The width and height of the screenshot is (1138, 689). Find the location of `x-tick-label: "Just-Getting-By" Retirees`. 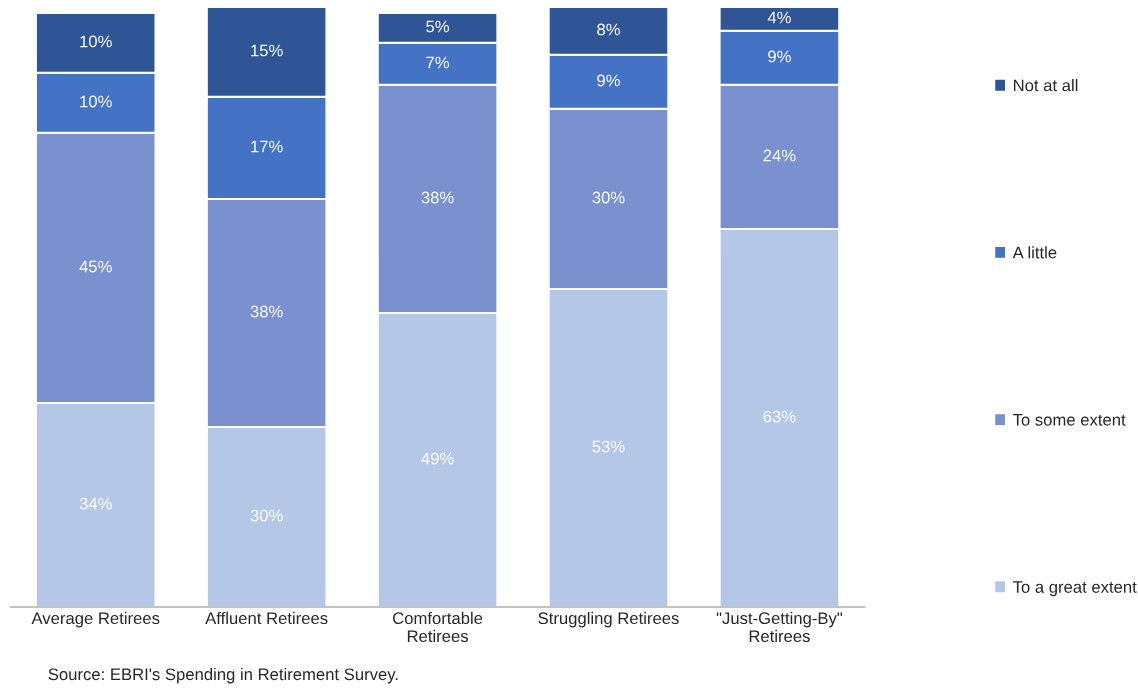

x-tick-label: "Just-Getting-By" Retirees is located at coordinates (779, 627).